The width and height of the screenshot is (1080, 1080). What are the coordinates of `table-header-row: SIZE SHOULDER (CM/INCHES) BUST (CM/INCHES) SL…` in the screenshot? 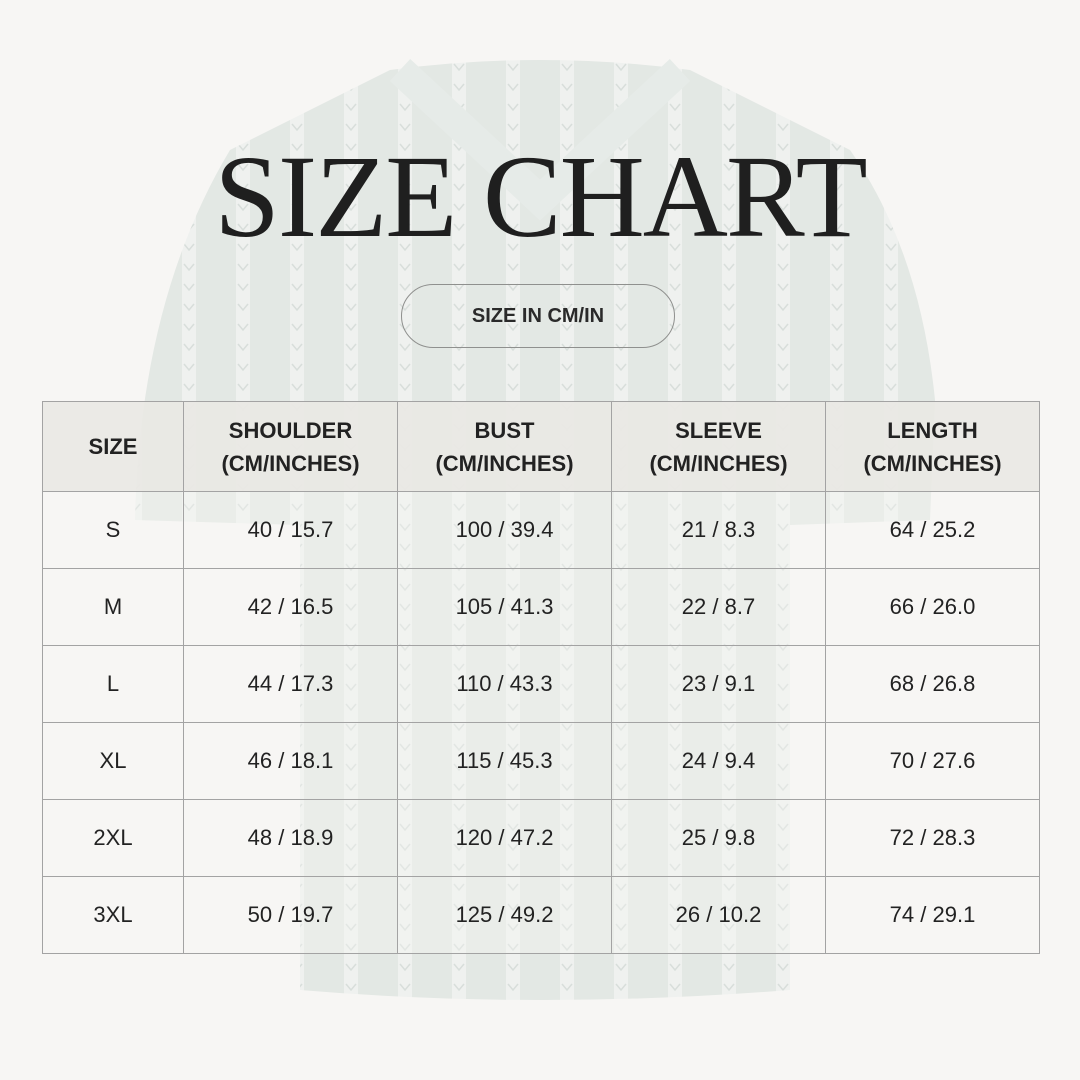 It's located at (541, 446).